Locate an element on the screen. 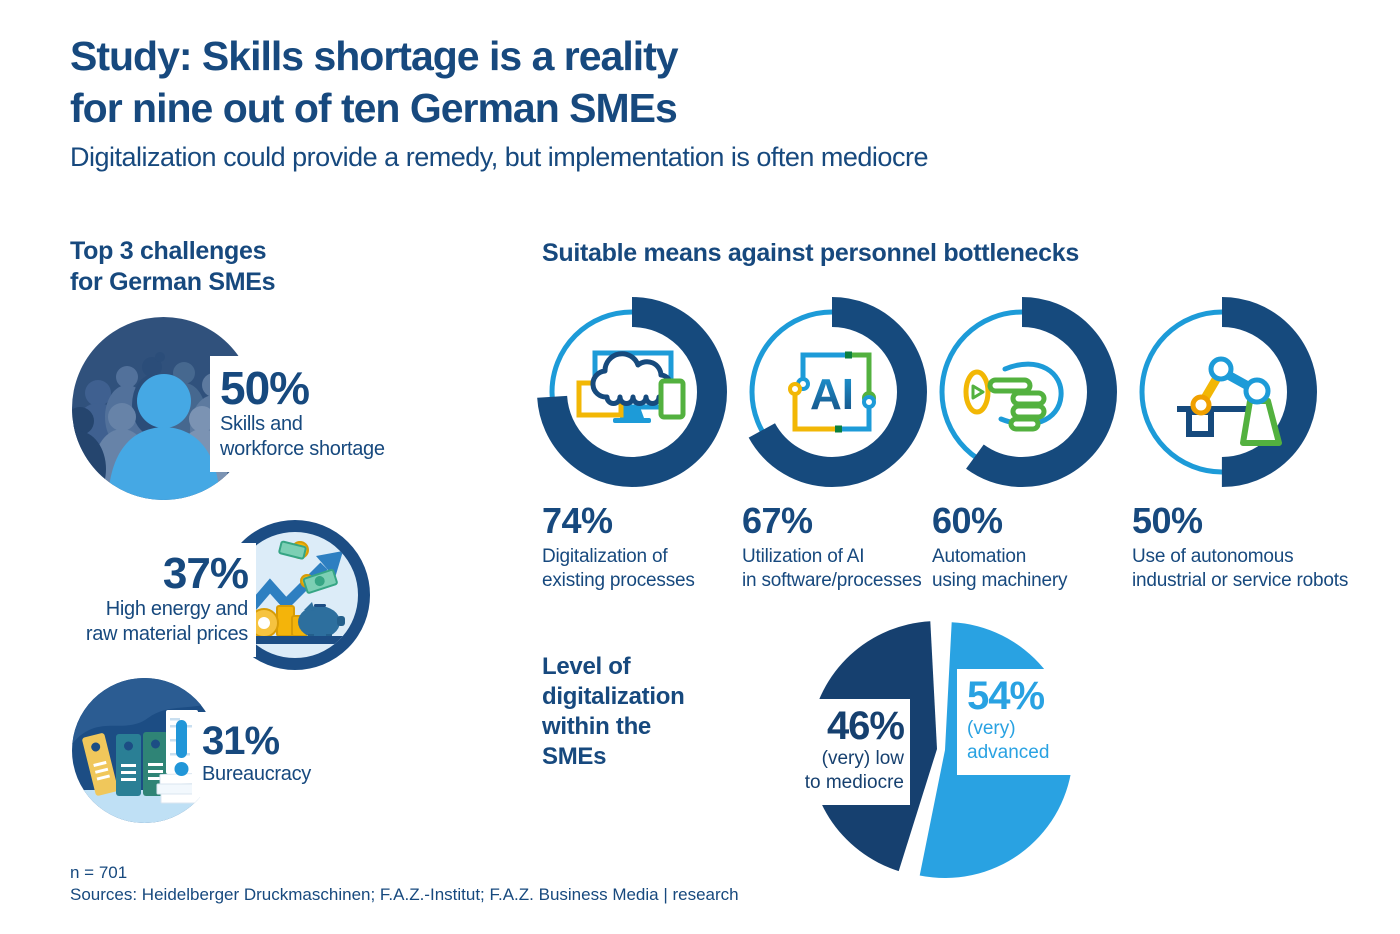 The height and width of the screenshot is (934, 1400). donut-caption-line2: in software/processes is located at coordinates (832, 580).